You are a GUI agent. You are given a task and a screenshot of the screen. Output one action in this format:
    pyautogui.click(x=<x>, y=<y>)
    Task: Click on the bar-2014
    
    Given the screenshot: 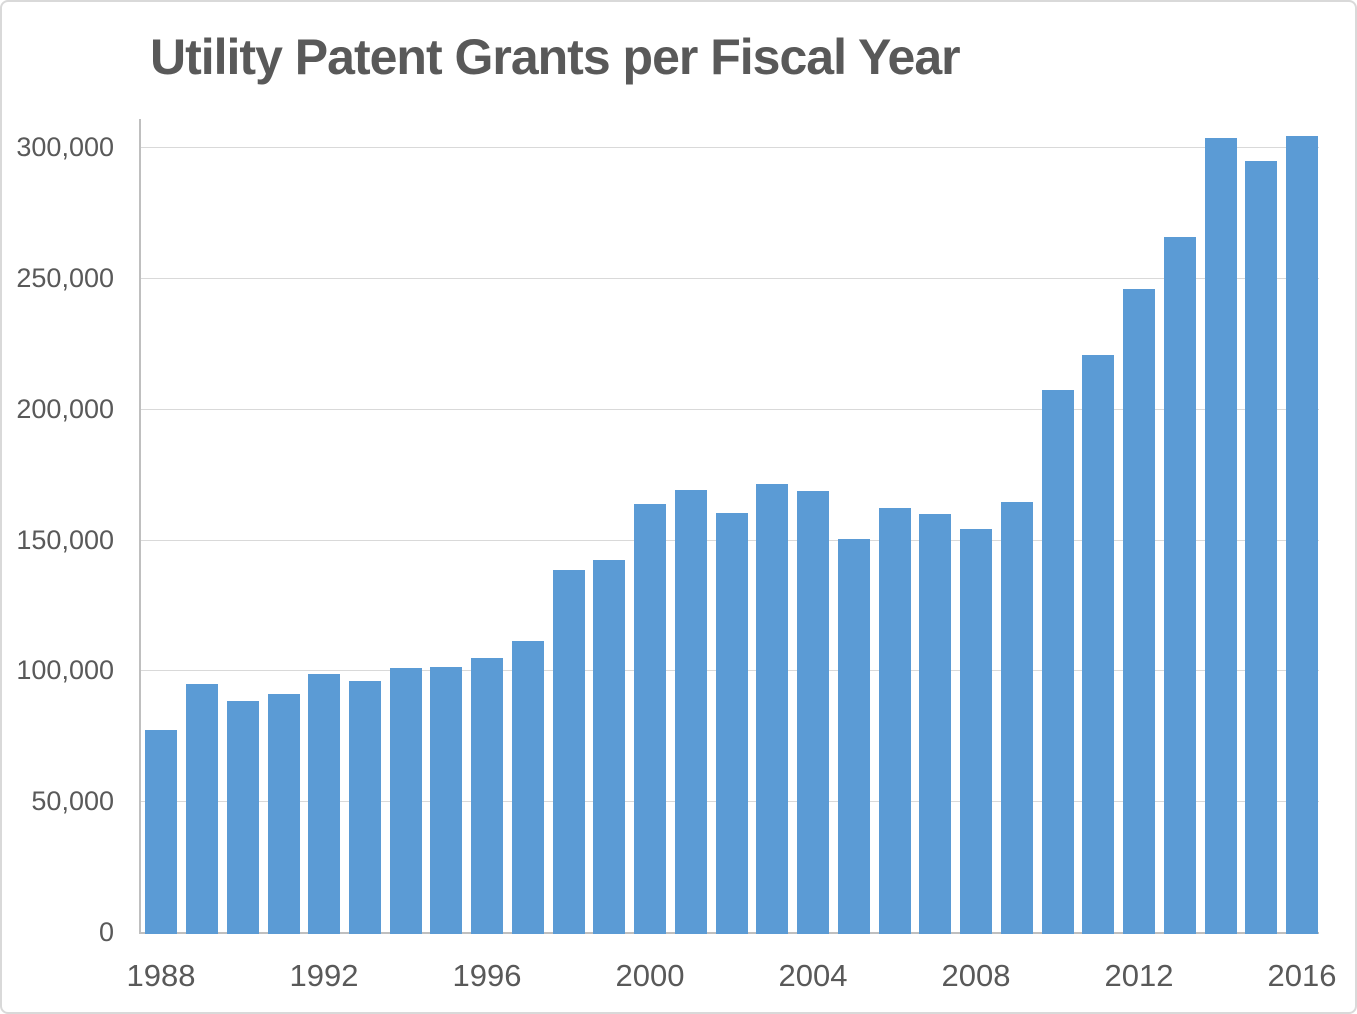 What is the action you would take?
    pyautogui.click(x=1221, y=536)
    